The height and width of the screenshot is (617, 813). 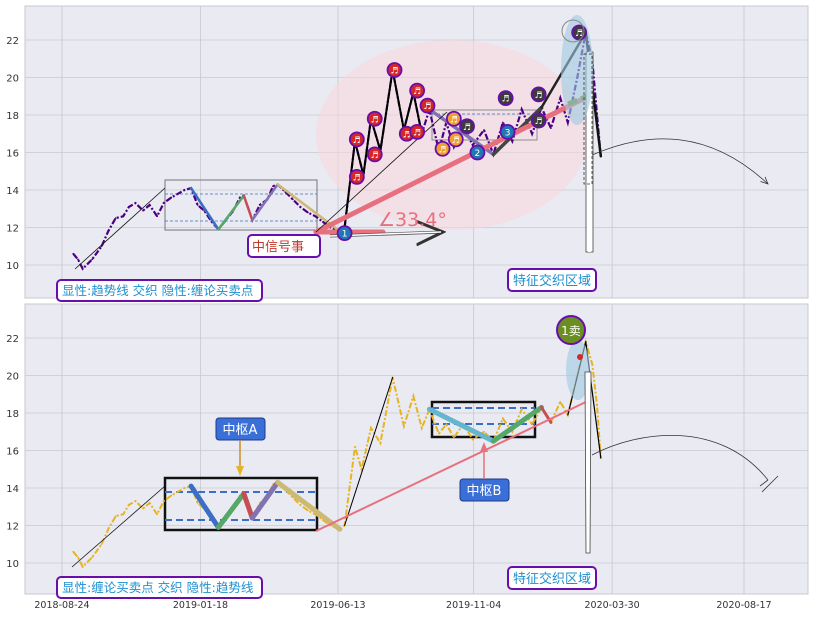 I want to click on top-thin-line-a, so click(x=381, y=172).